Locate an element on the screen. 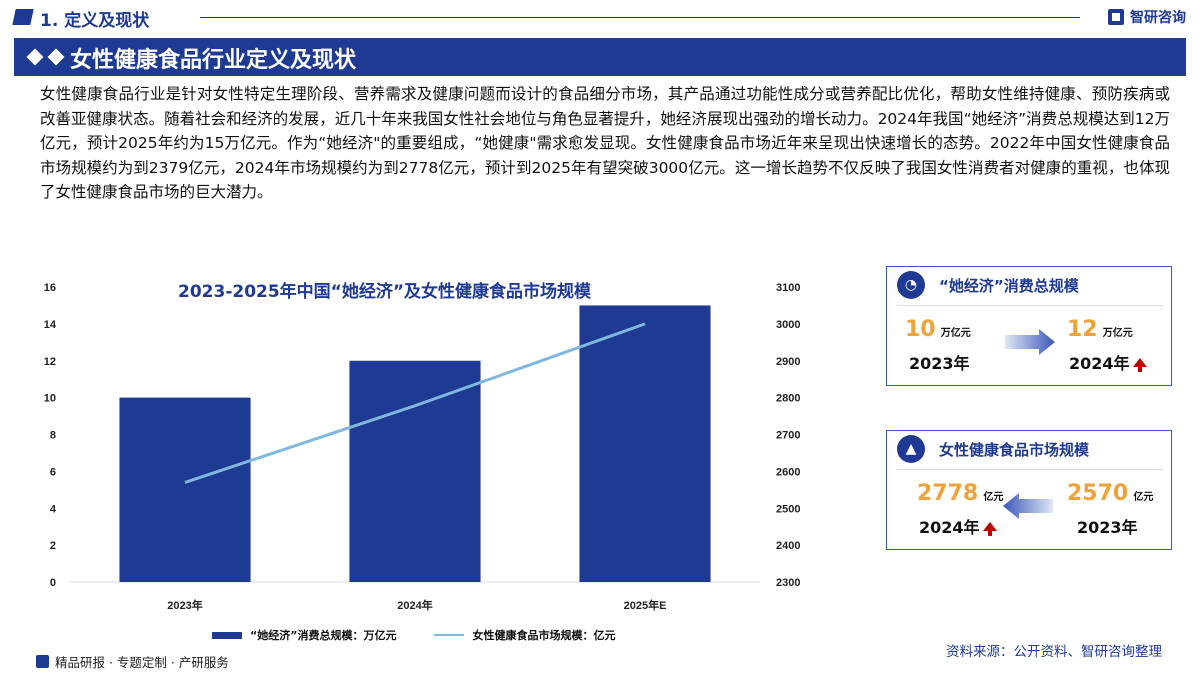 Image resolution: width=1200 pixels, height=673 pixels. brand: 智研咨询 is located at coordinates (1147, 17).